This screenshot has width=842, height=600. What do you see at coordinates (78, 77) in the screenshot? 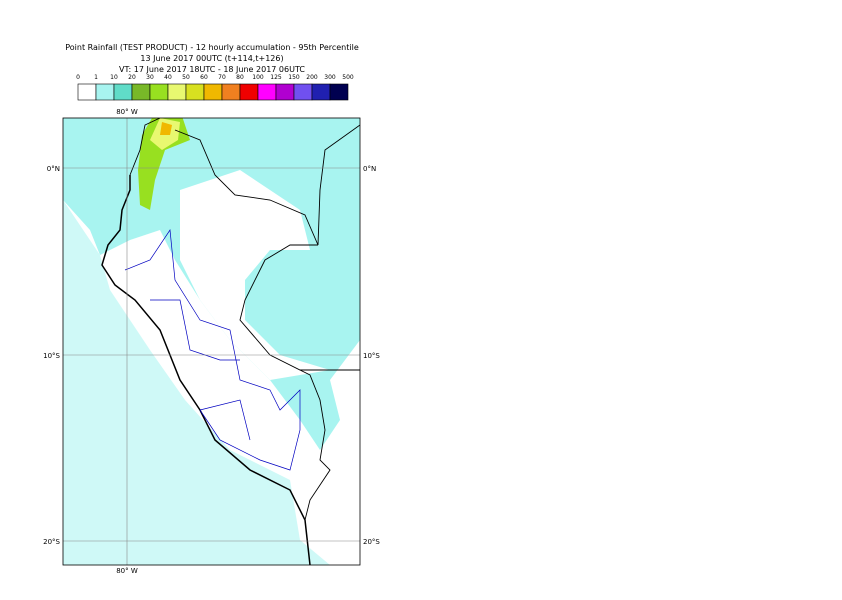
I see `legend-label: 0` at bounding box center [78, 77].